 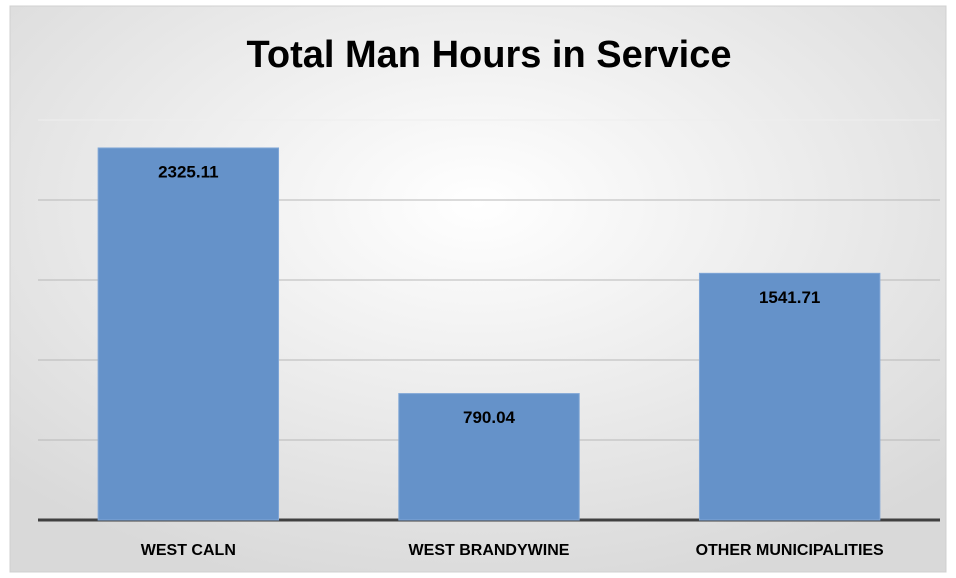 I want to click on data-label: 790.04, so click(x=489, y=417).